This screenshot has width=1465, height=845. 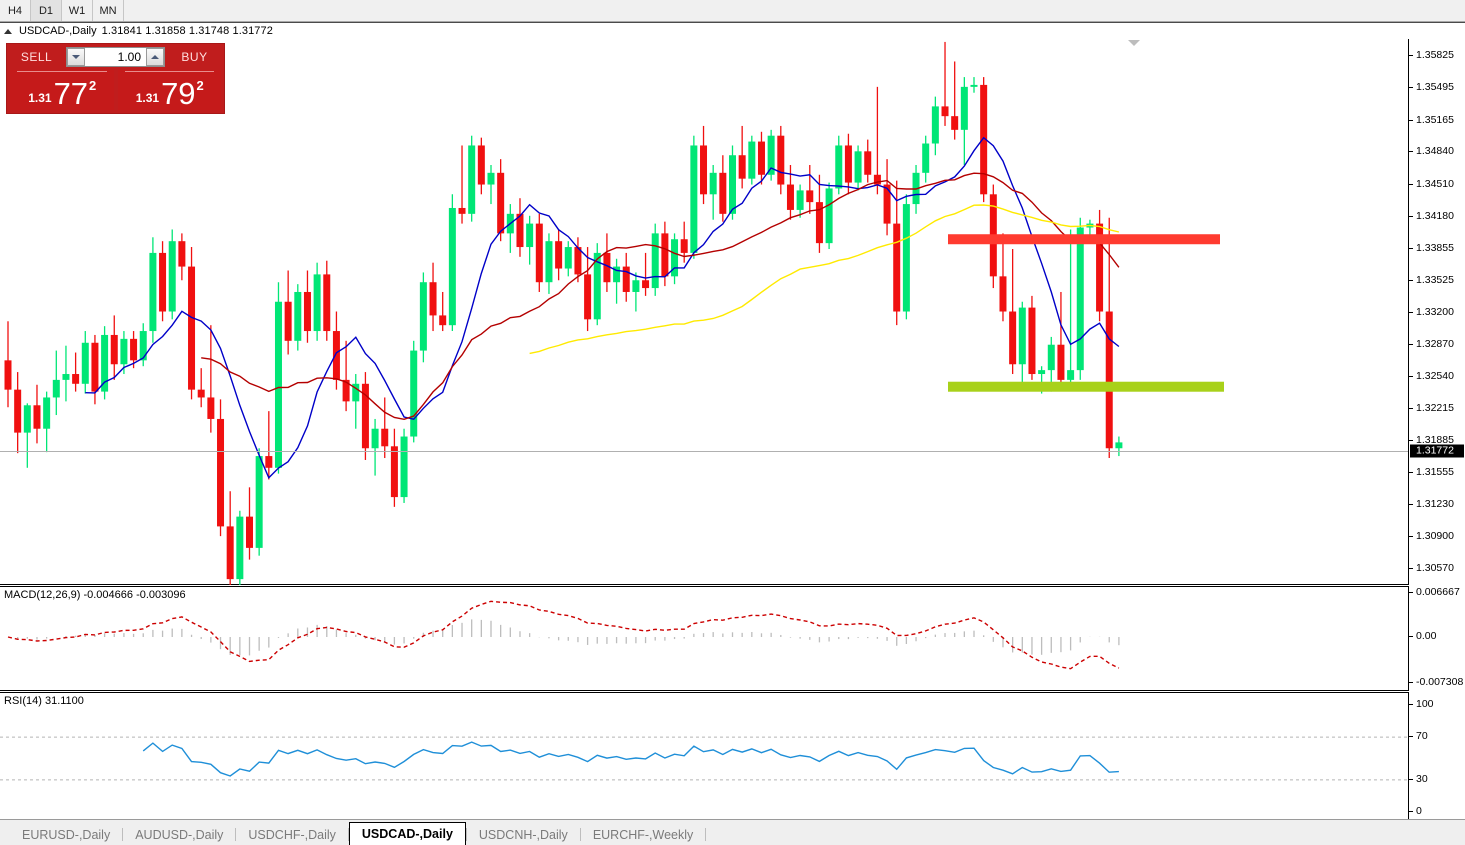 I want to click on rsi-label: RSI(14) 31.1100, so click(x=44, y=701).